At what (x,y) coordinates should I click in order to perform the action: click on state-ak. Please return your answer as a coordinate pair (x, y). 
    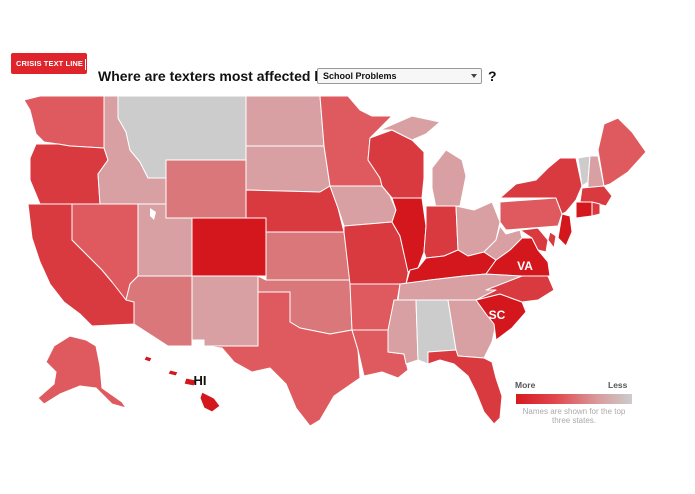
    Looking at the image, I should click on (82, 372).